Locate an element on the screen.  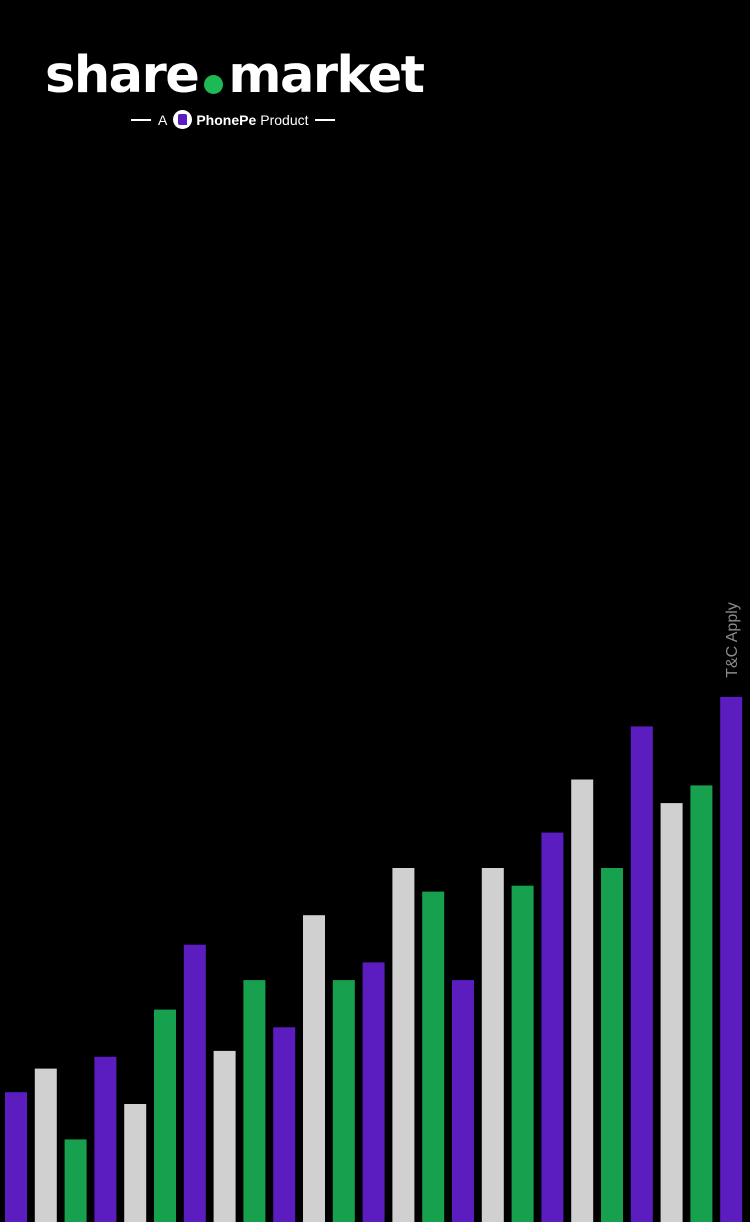
tagline-suffix: Product is located at coordinates (284, 119).